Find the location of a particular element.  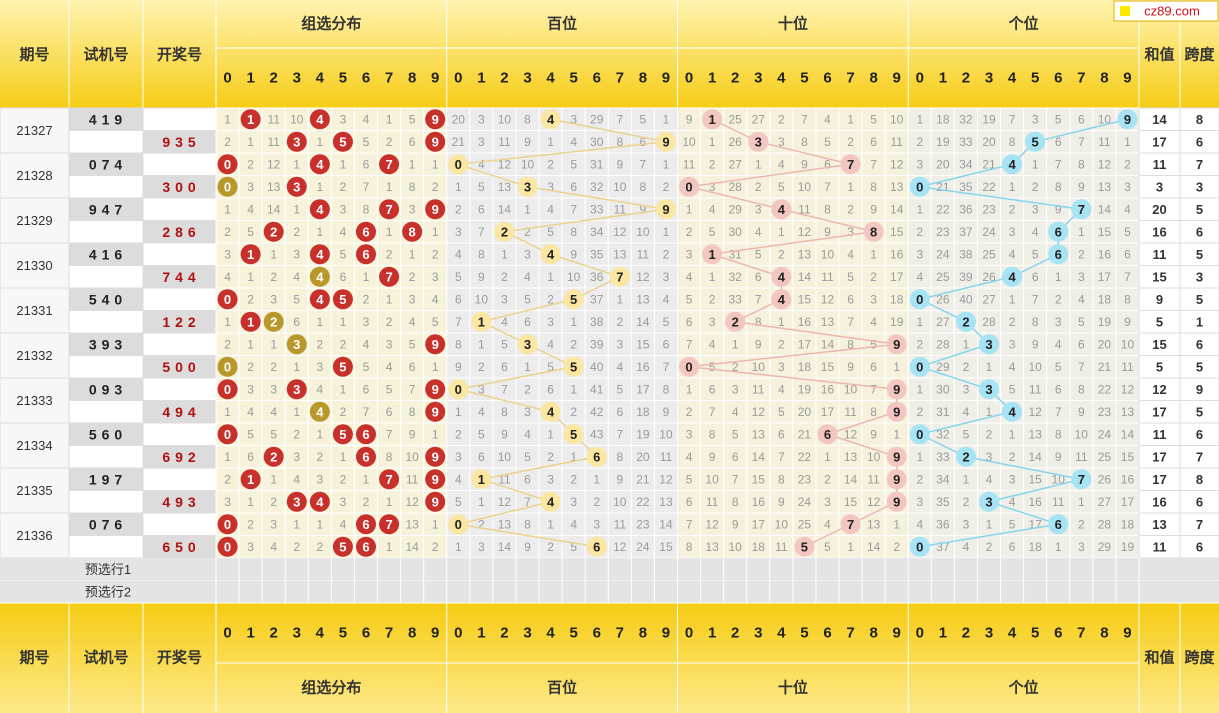

hit-digit: 7 is located at coordinates (388, 276).